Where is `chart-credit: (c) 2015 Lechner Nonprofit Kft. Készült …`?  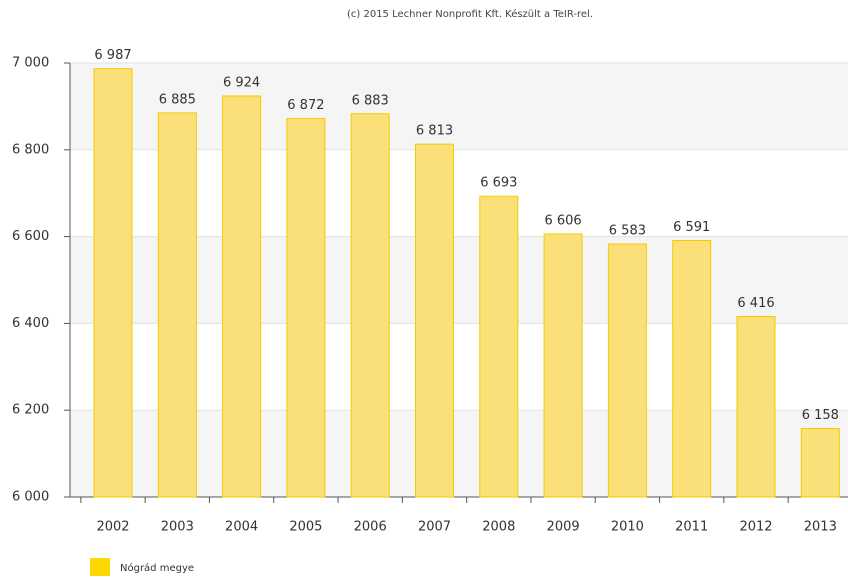 chart-credit: (c) 2015 Lechner Nonprofit Kft. Készült … is located at coordinates (470, 14).